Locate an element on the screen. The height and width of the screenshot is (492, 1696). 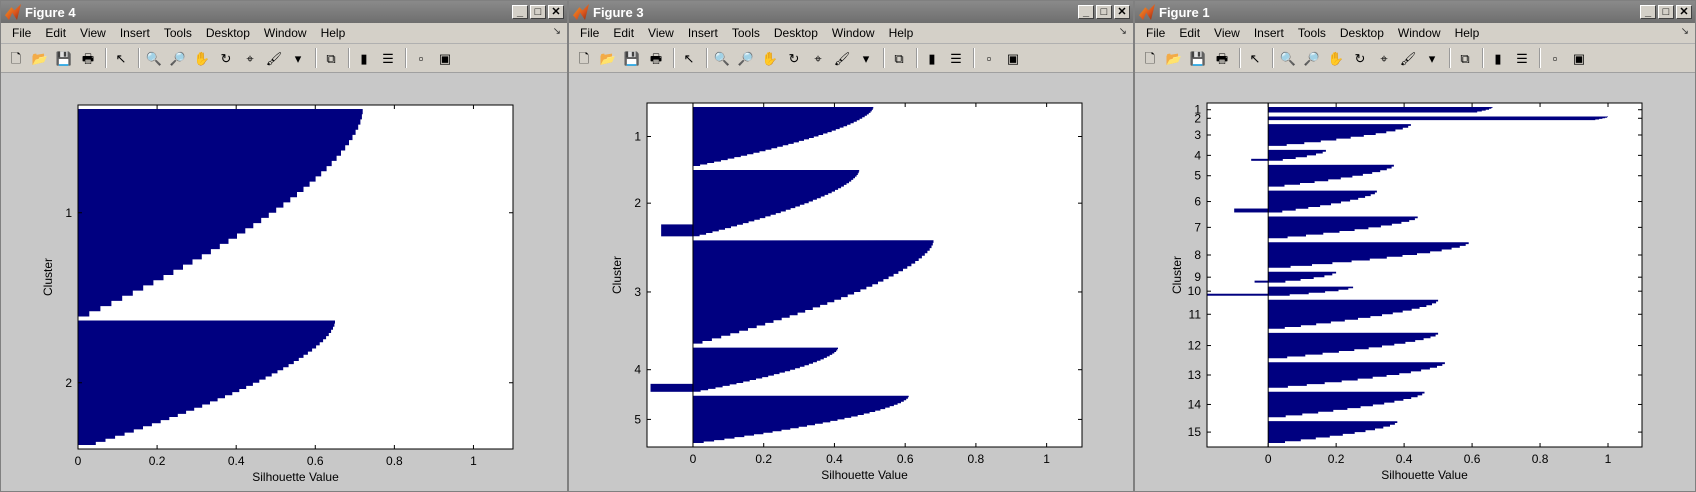
title-bar: Figure 4 _ □ ✕ is located at coordinates (284, 12).